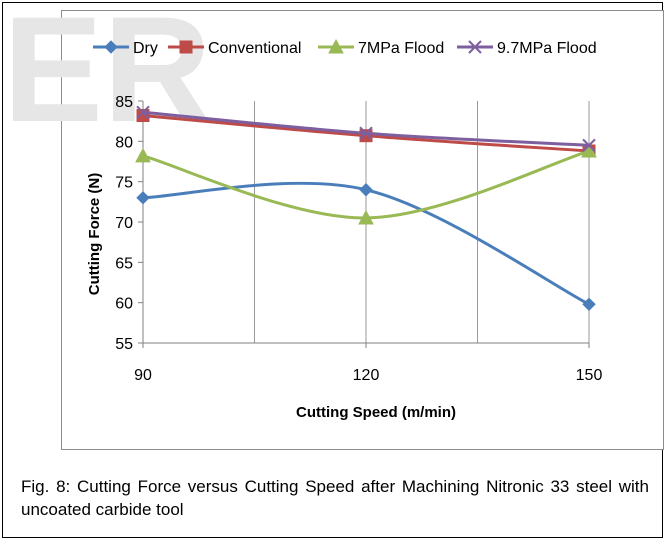  What do you see at coordinates (124, 223) in the screenshot?
I see `y-tick-label: 70` at bounding box center [124, 223].